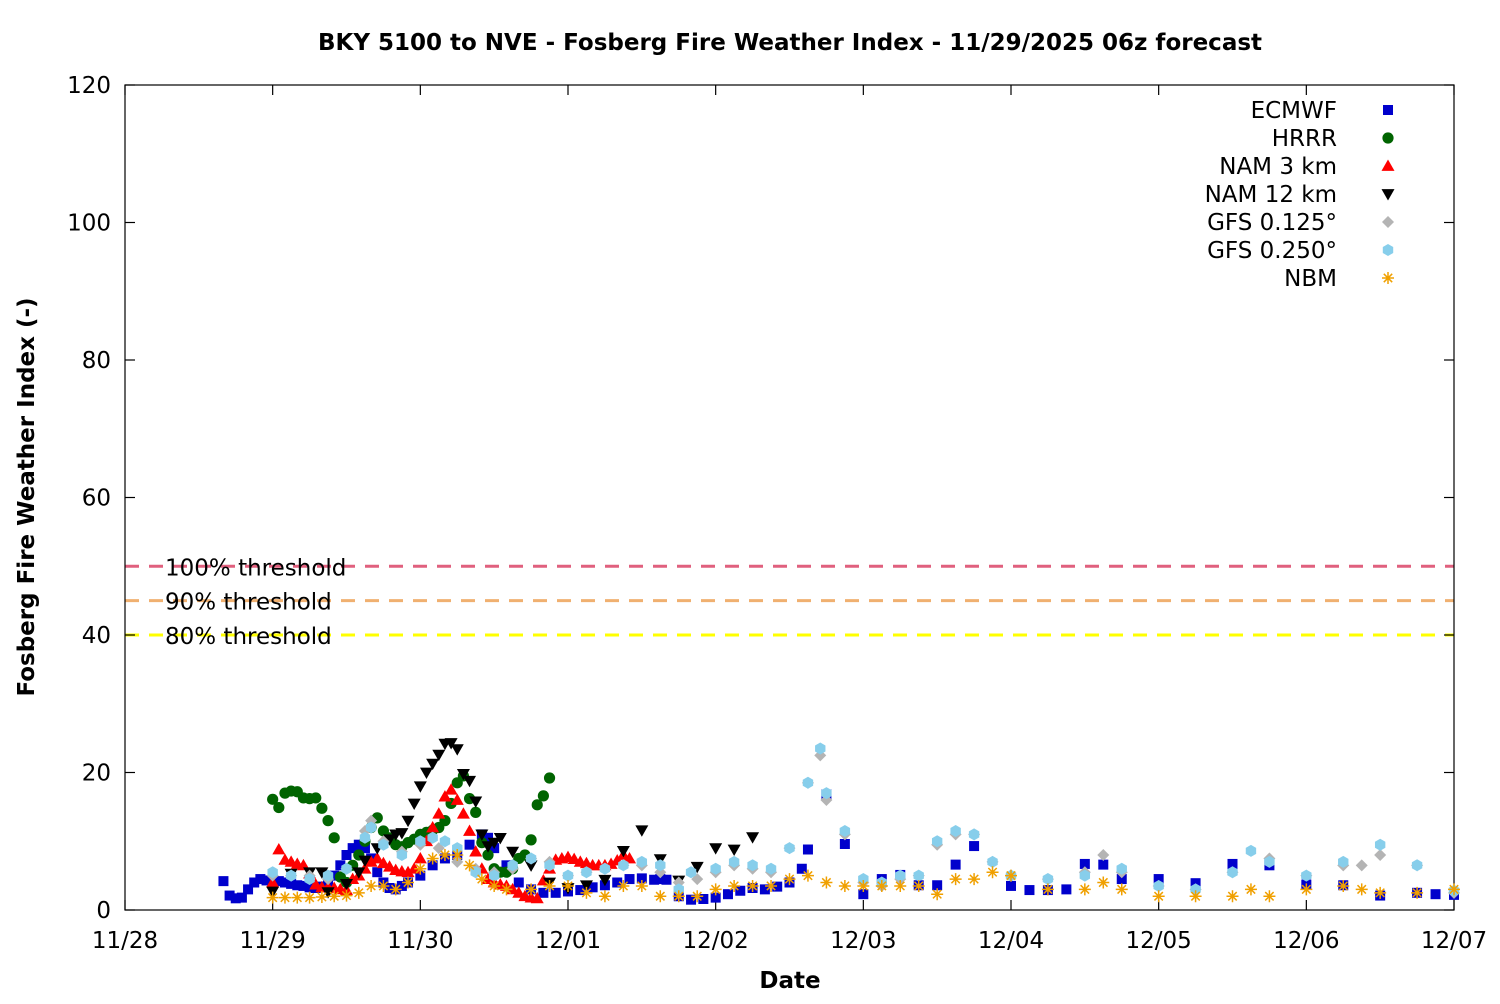 Image resolution: width=1500 pixels, height=1004 pixels. Describe the element at coordinates (1272, 223) in the screenshot. I see `legend-label: GFS 0.125°` at that location.